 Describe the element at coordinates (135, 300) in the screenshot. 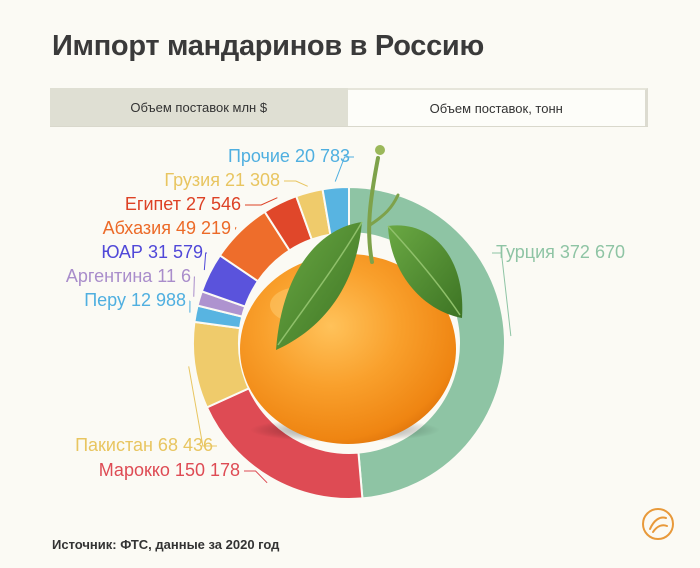

I see `slice-label-3: Перу 12 988` at that location.